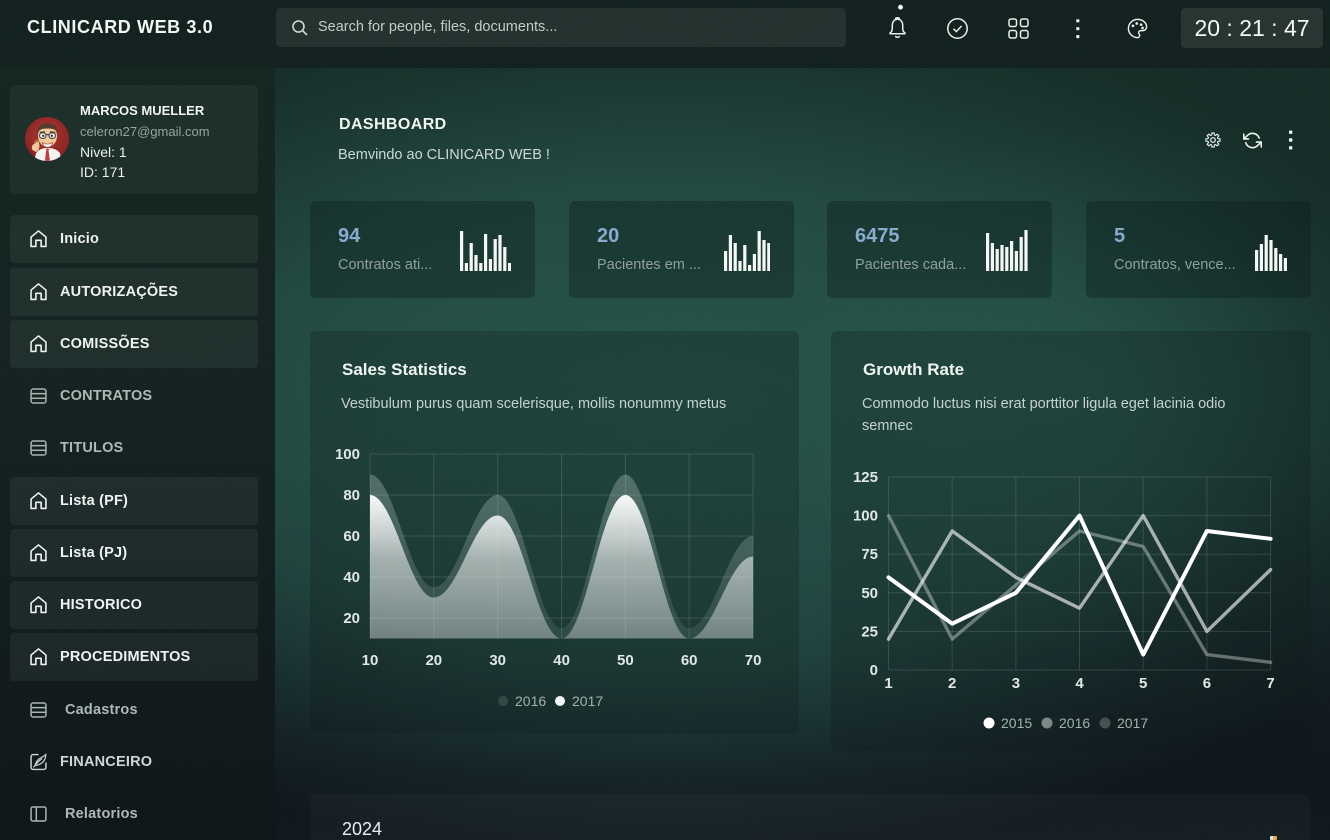  Describe the element at coordinates (1207, 683) in the screenshot. I see `svg-text: 6` at that location.